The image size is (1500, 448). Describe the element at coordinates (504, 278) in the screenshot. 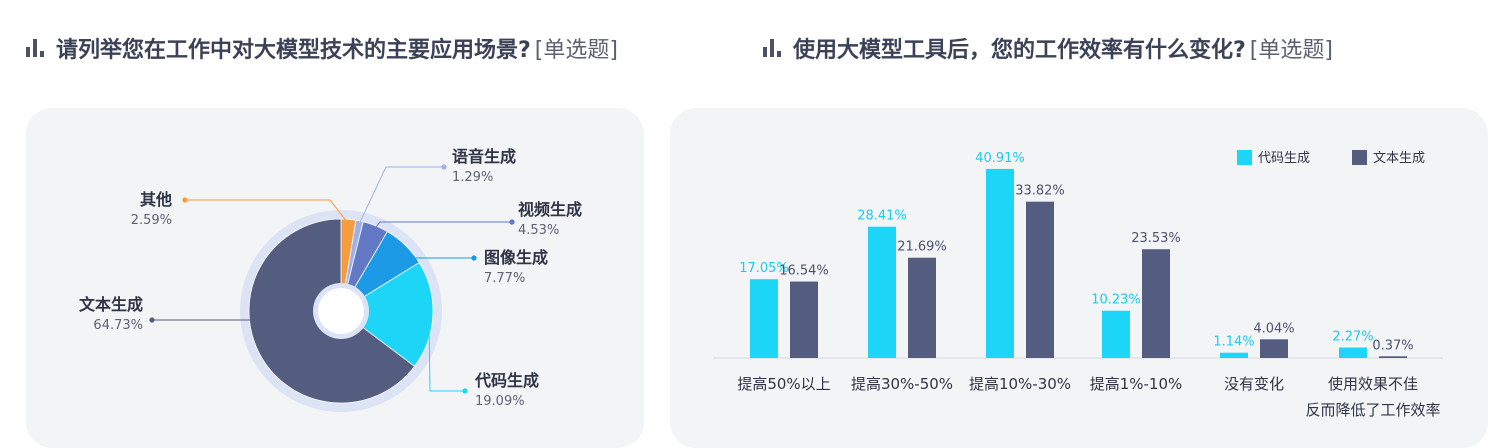

I see `slice-percent: 7.77%` at that location.